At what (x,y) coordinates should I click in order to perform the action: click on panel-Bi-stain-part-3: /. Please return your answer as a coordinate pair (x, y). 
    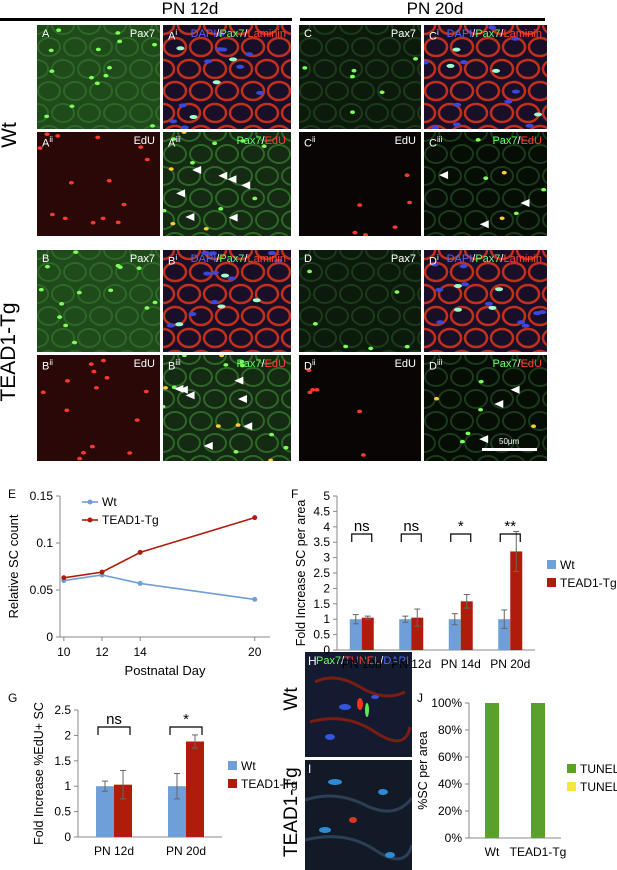
    Looking at the image, I should click on (246, 259).